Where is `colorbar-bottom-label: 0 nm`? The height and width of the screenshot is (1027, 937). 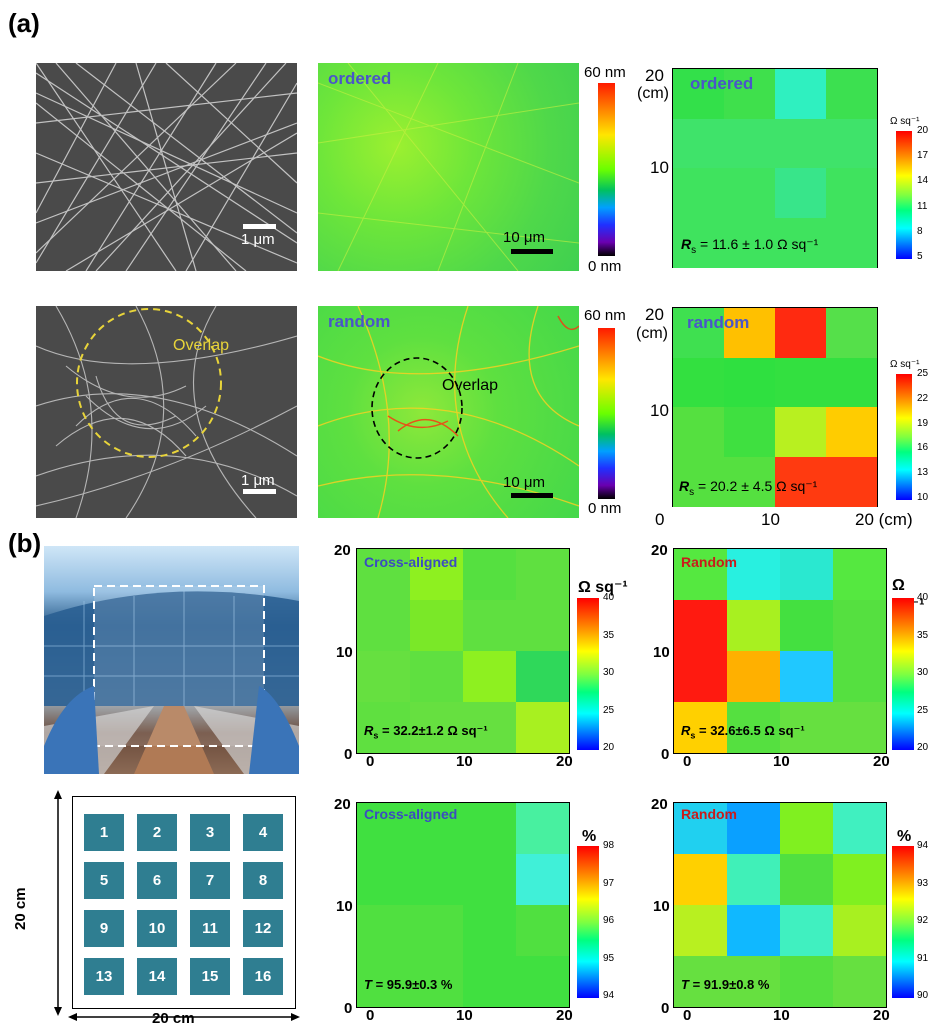 colorbar-bottom-label: 0 nm is located at coordinates (605, 508).